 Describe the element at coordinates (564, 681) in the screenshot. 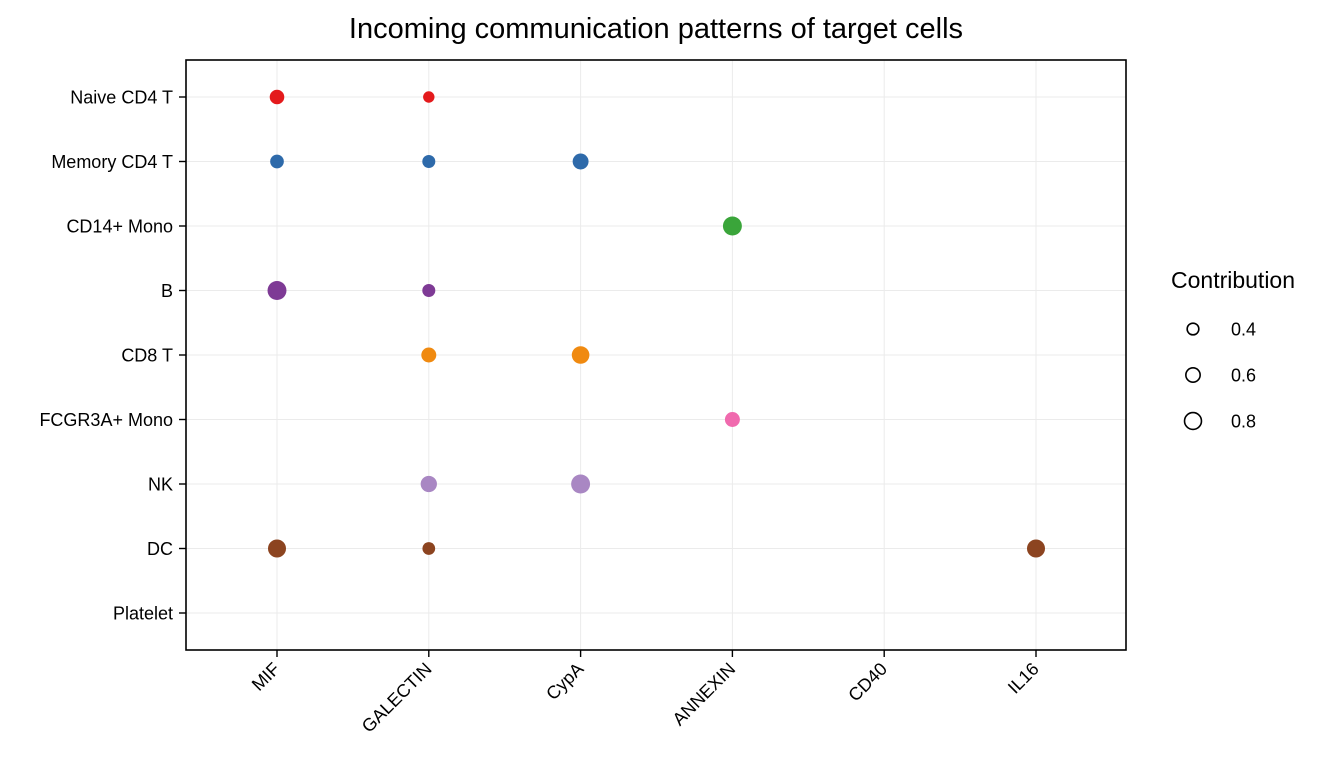

I see `x-tick-label-cypa: CypA` at that location.